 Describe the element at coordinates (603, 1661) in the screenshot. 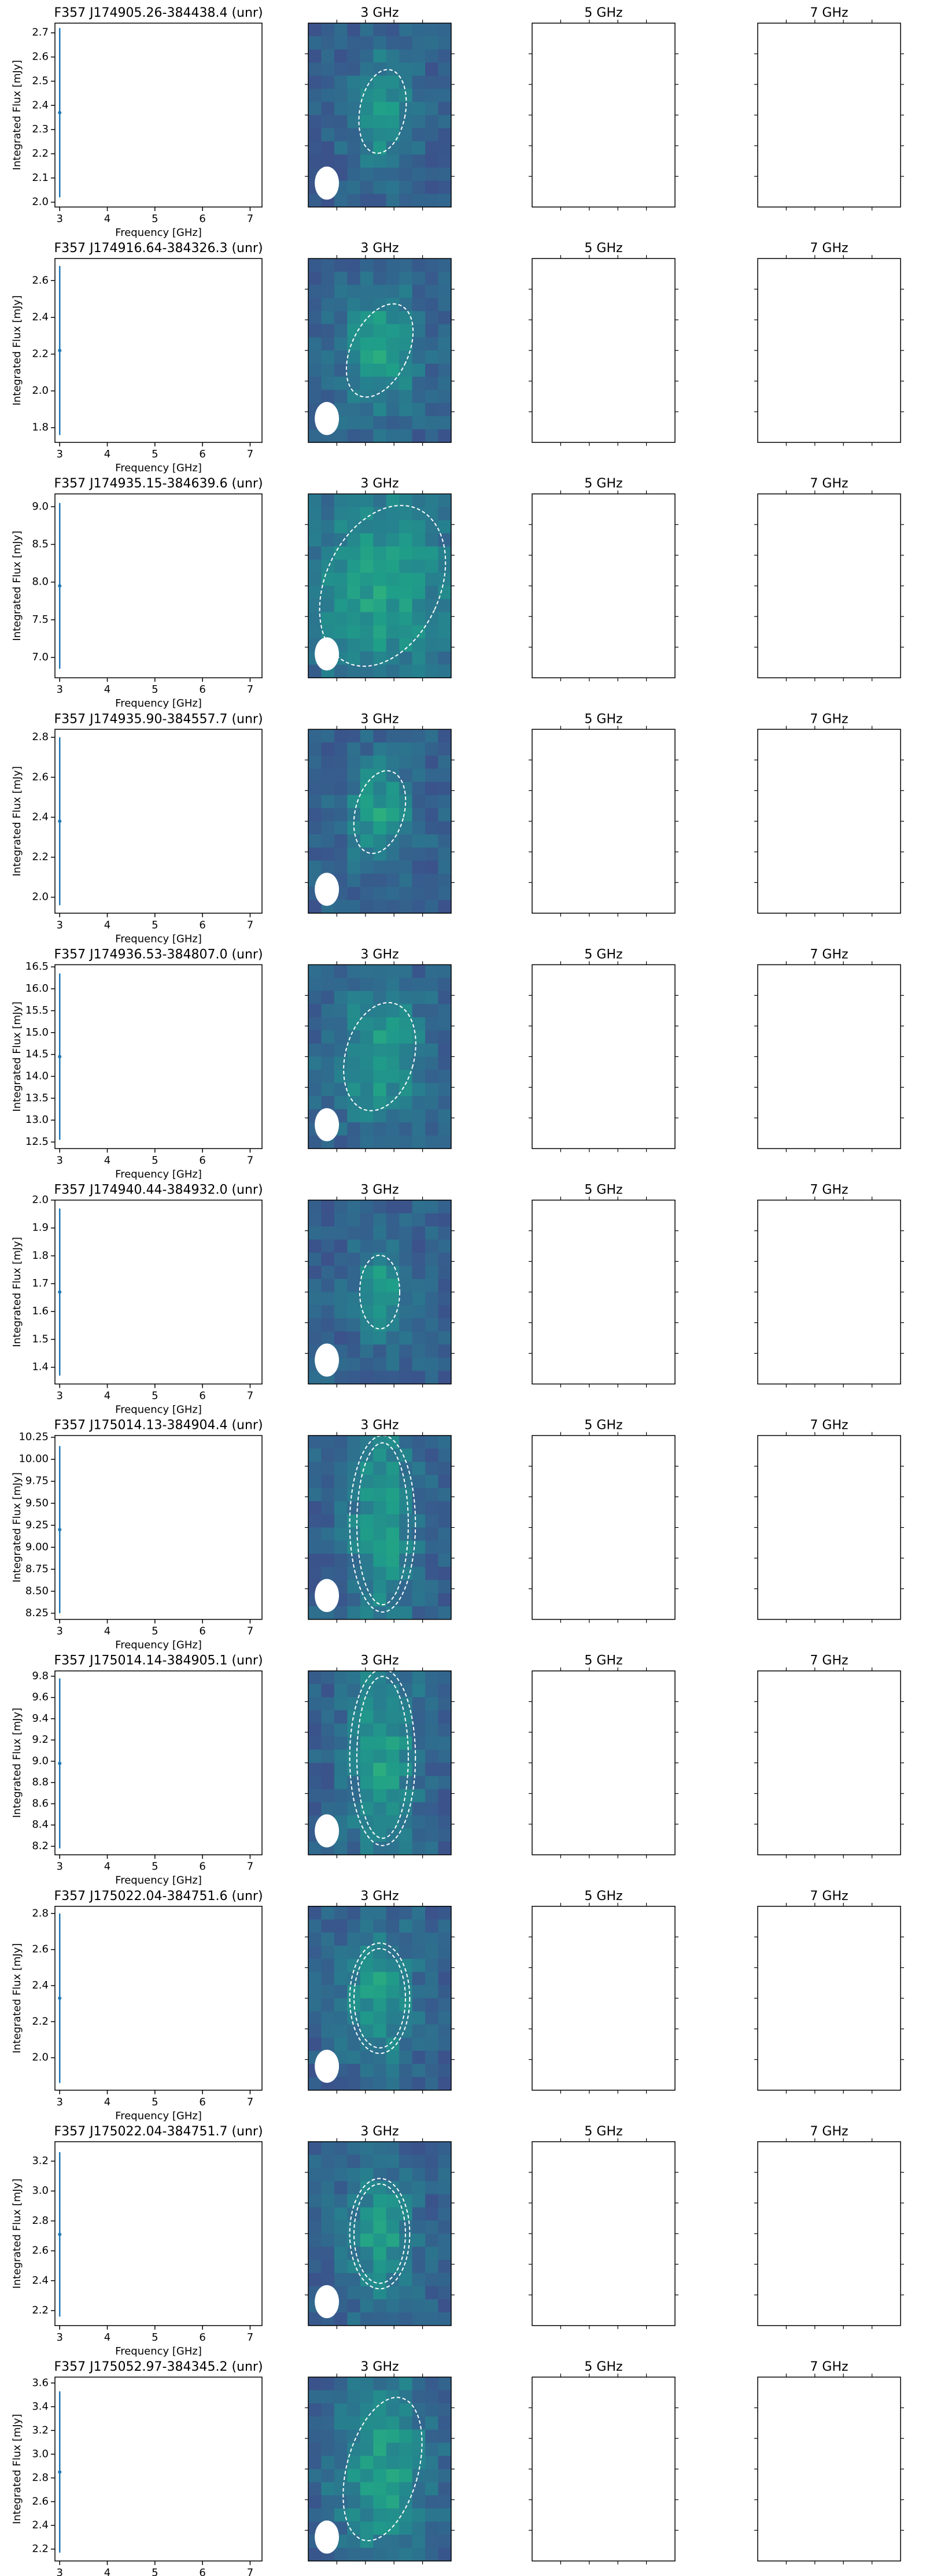

I see `panel-title: 5 GHz` at that location.